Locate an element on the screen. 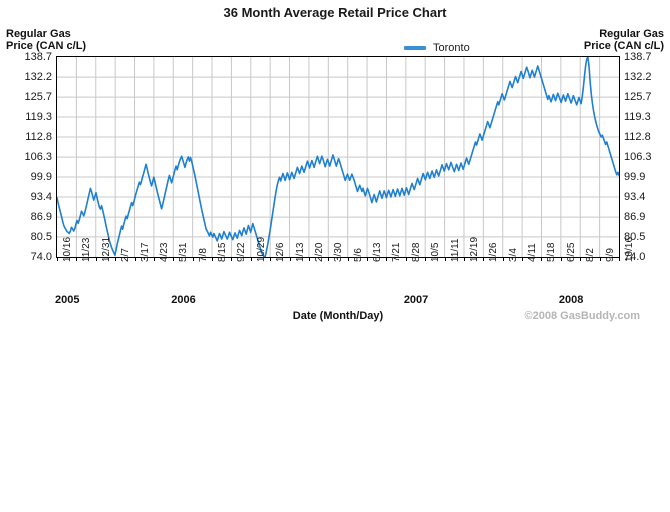 This screenshot has height=512, width=670. x-axis-tick-label: 3/17 is located at coordinates (145, 252).